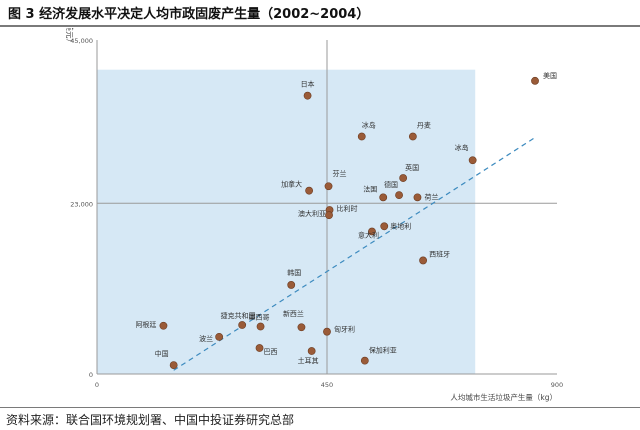 The height and width of the screenshot is (430, 640). I want to click on point-label: 匈牙利, so click(344, 329).